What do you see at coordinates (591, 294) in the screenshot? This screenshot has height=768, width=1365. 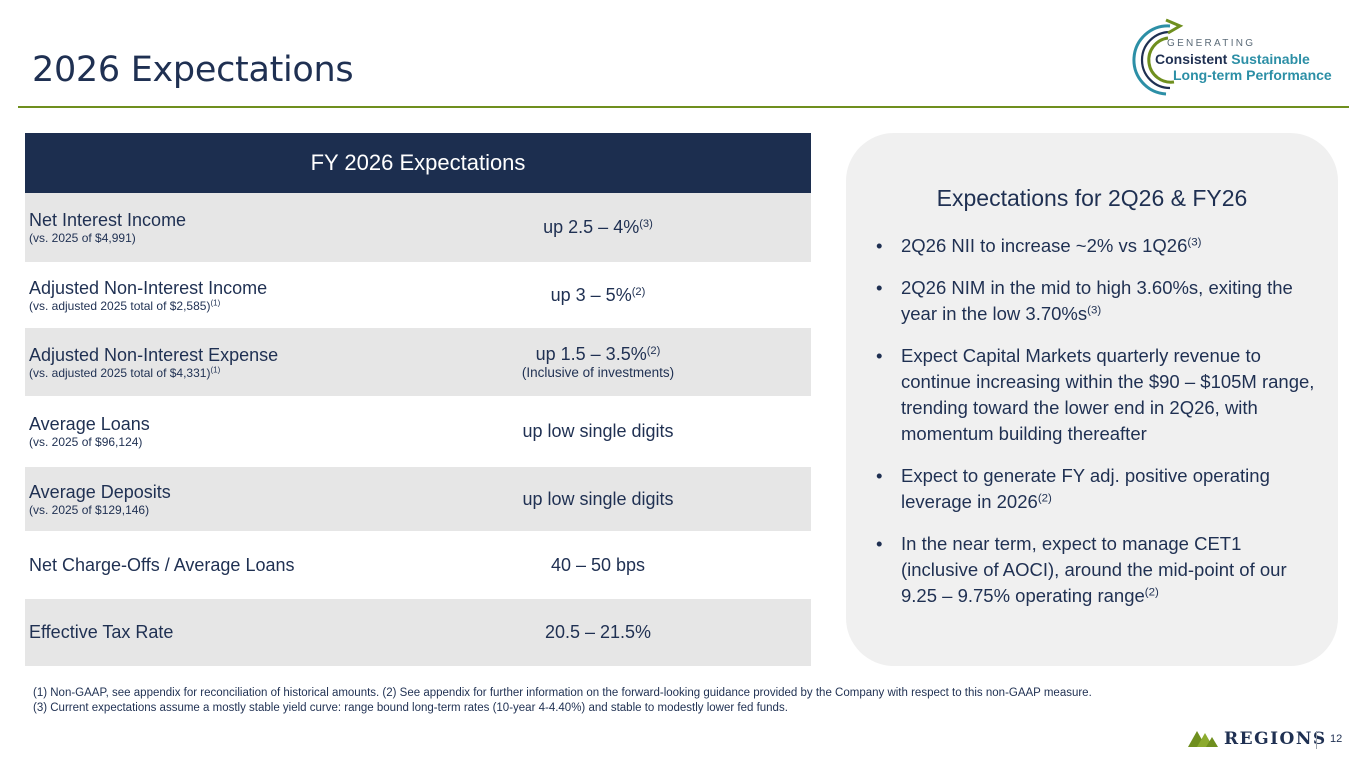 I see `row-value: up 3 – 5%` at bounding box center [591, 294].